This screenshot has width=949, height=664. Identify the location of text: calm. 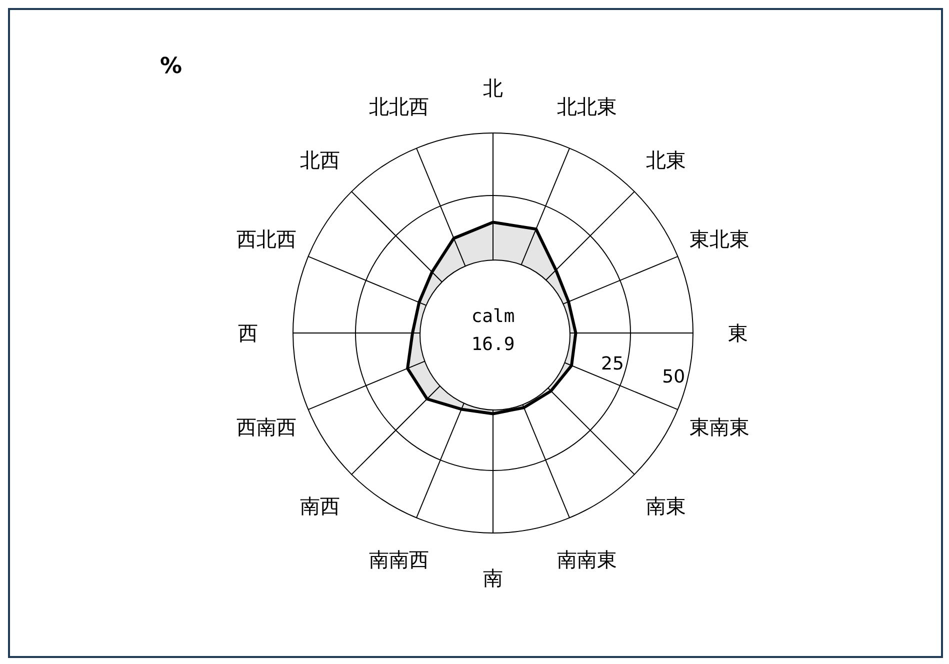
(493, 317).